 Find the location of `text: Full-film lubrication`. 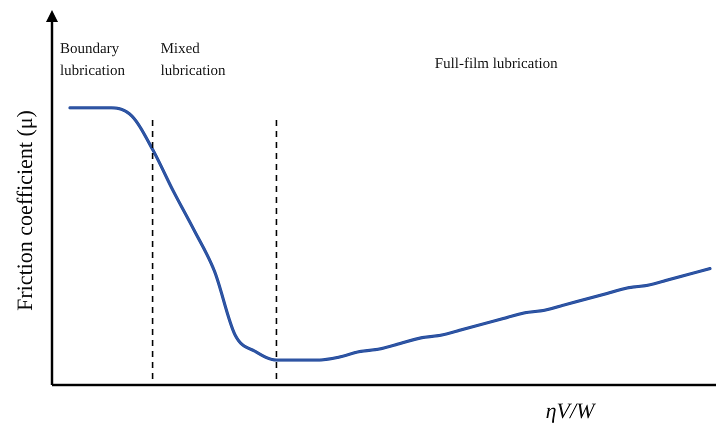

text: Full-film lubrication is located at coordinates (496, 64).